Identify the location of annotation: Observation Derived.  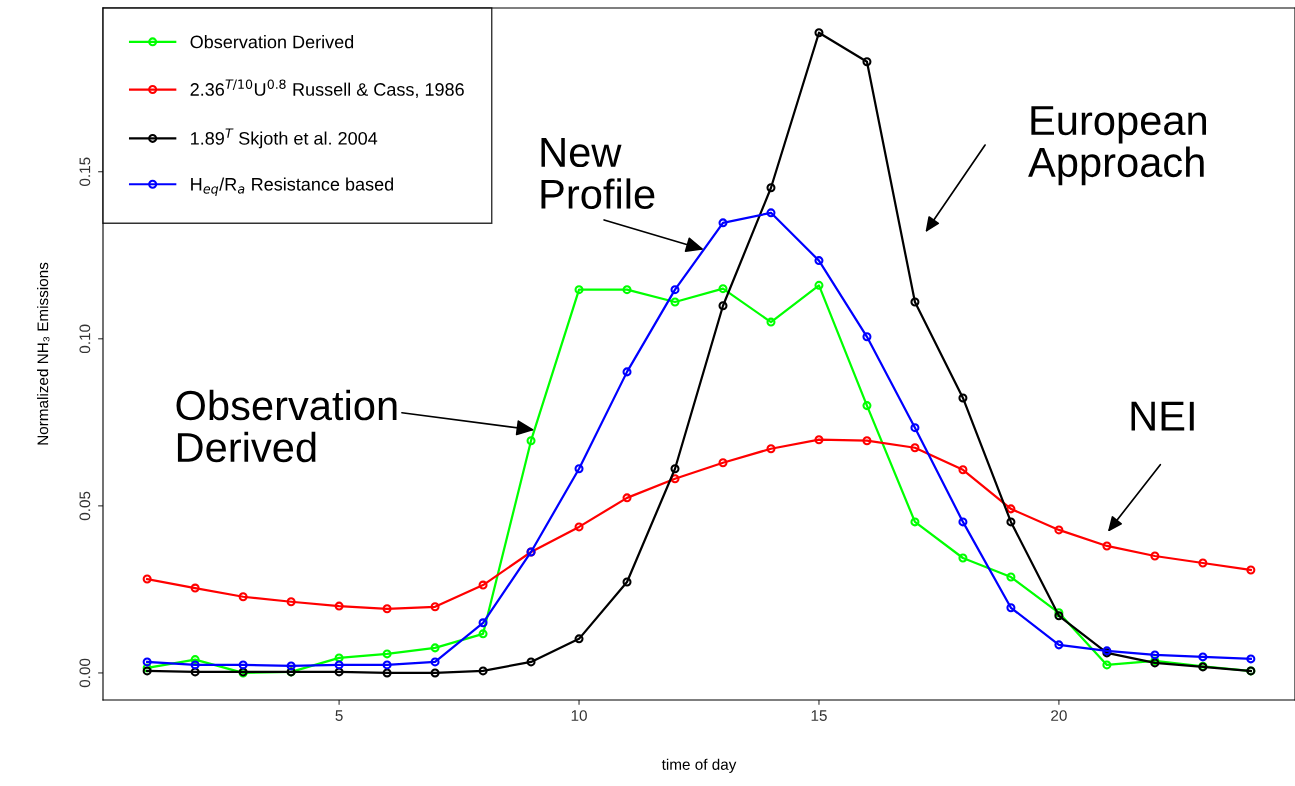
(286, 426).